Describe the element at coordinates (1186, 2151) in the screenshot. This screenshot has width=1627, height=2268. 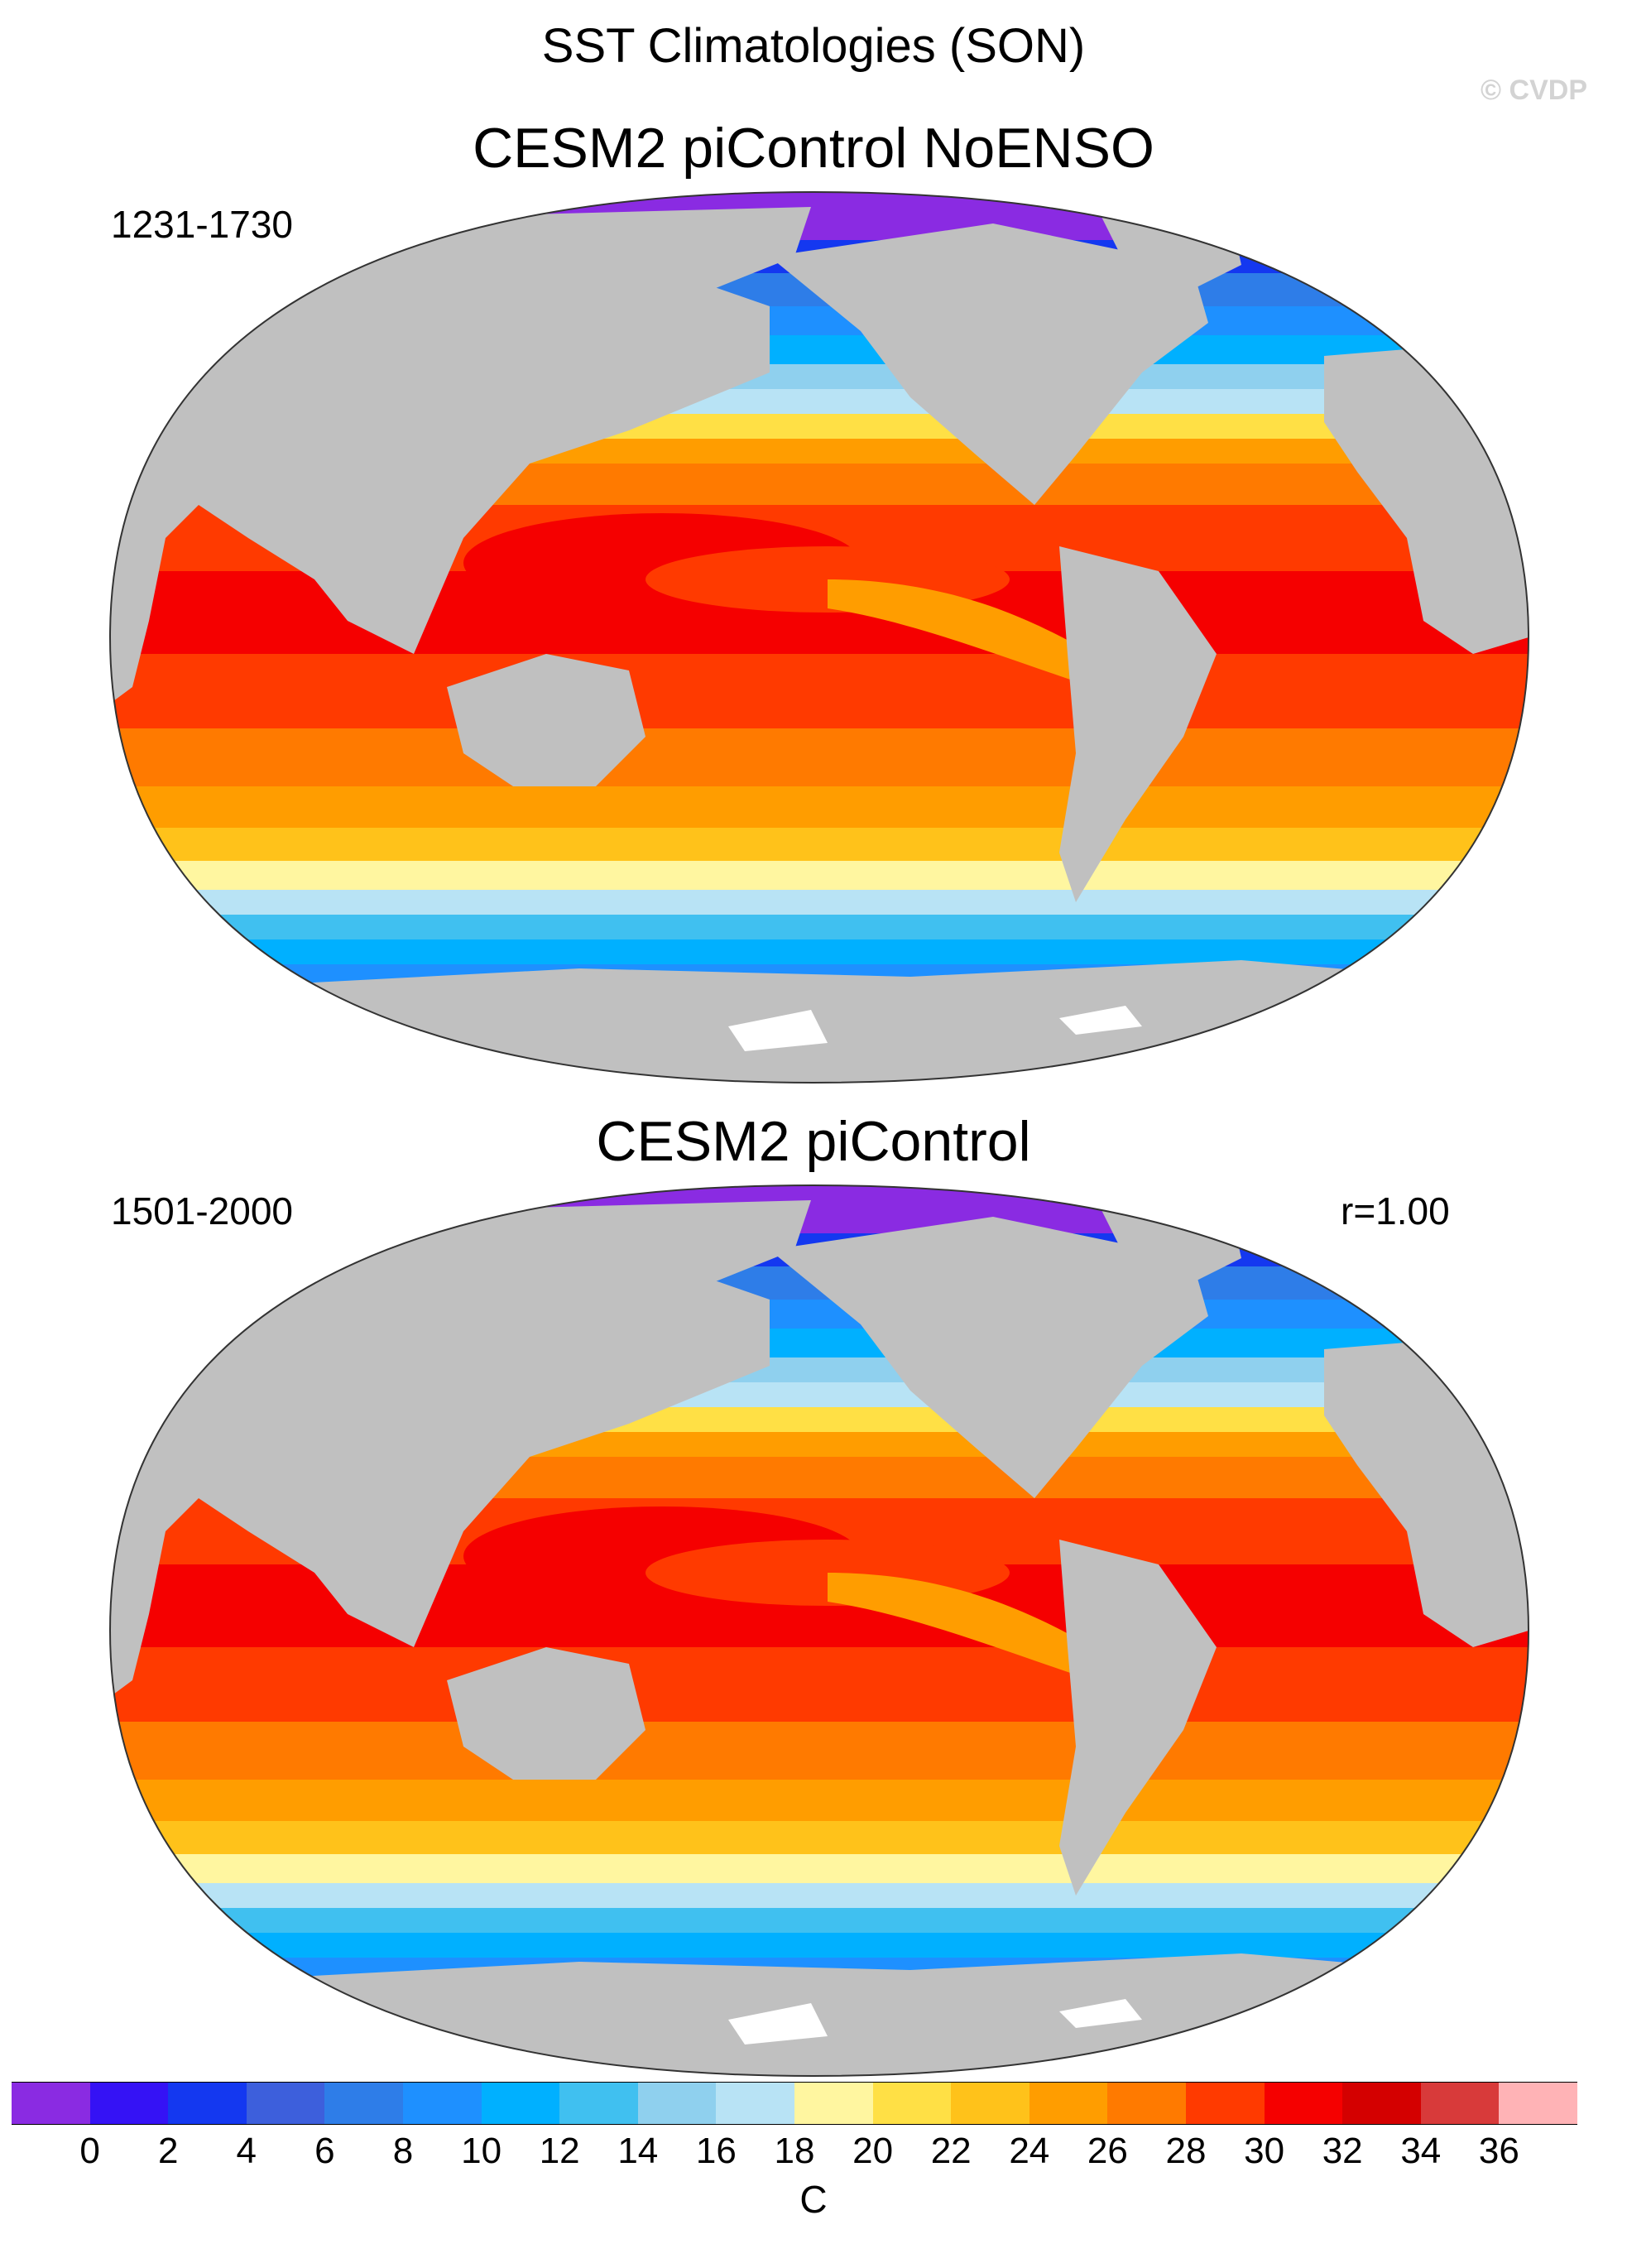
I see `colorbar-tick-label: 28` at that location.